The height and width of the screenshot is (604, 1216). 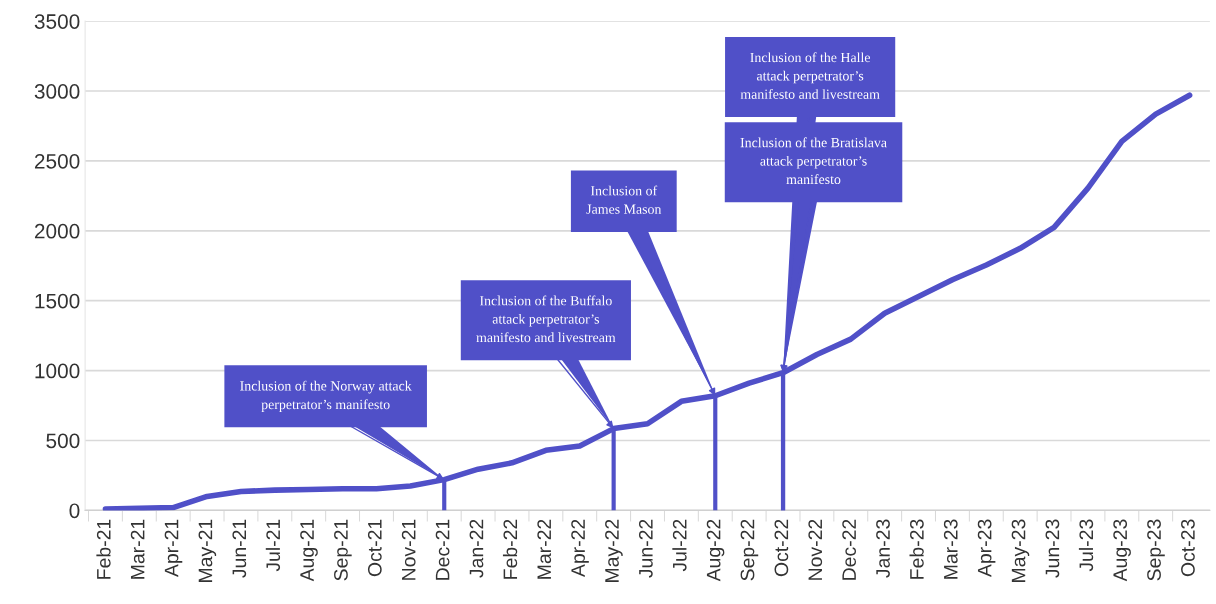 I want to click on y-tick-label: 0, so click(x=74, y=511).